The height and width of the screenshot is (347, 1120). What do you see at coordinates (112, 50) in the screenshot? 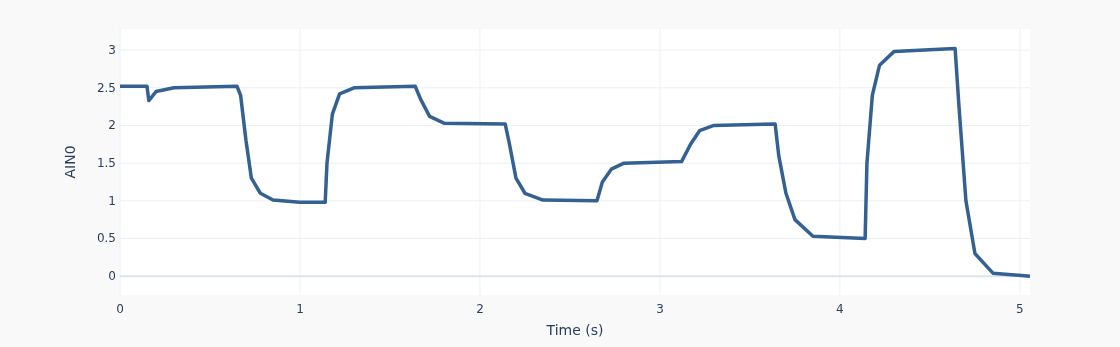
I see `y-tick-label: 3` at bounding box center [112, 50].